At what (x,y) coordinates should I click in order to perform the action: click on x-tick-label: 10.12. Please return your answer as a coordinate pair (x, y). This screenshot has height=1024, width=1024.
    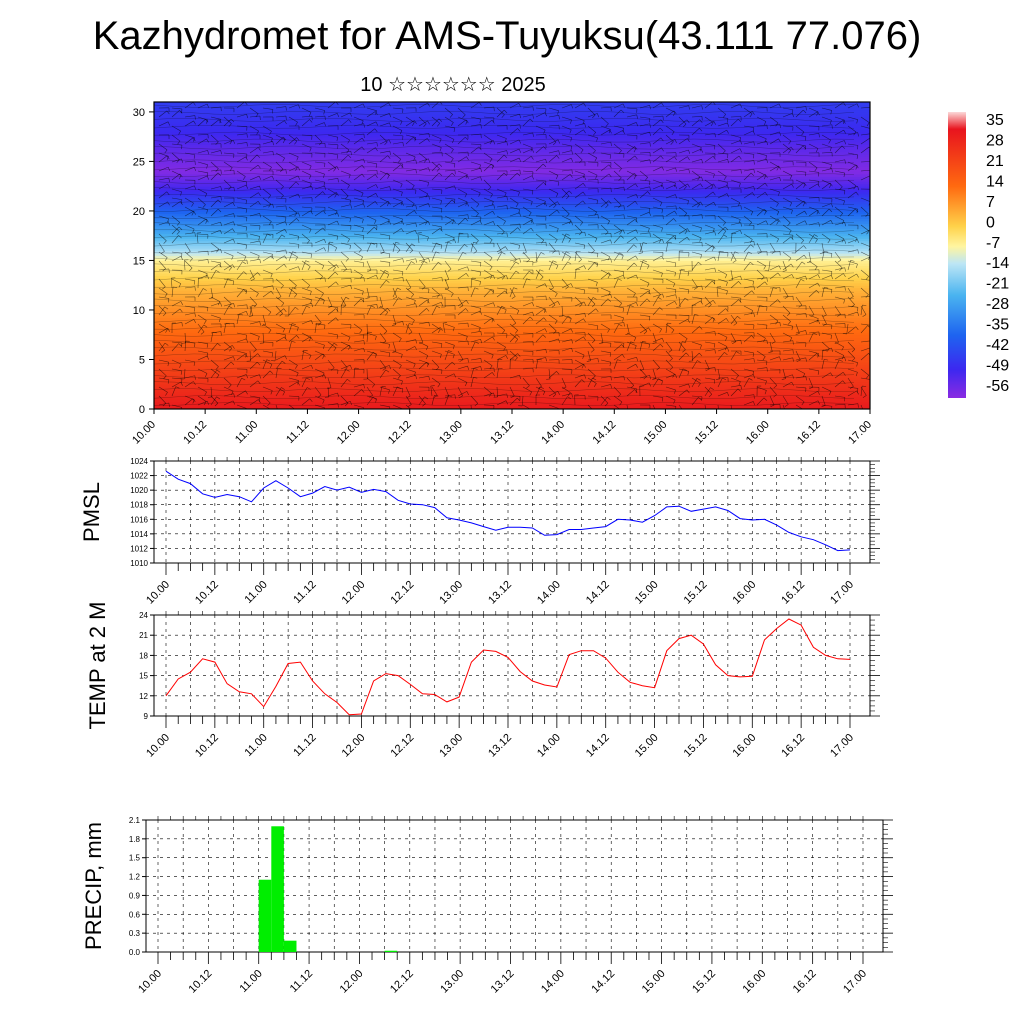
    Looking at the image, I should click on (201, 982).